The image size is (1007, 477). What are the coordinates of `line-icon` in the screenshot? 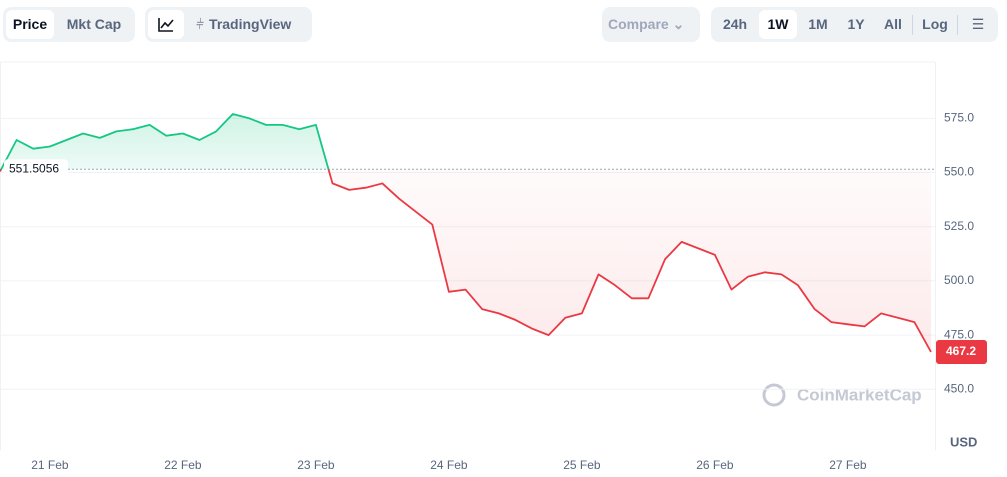 It's located at (166, 25).